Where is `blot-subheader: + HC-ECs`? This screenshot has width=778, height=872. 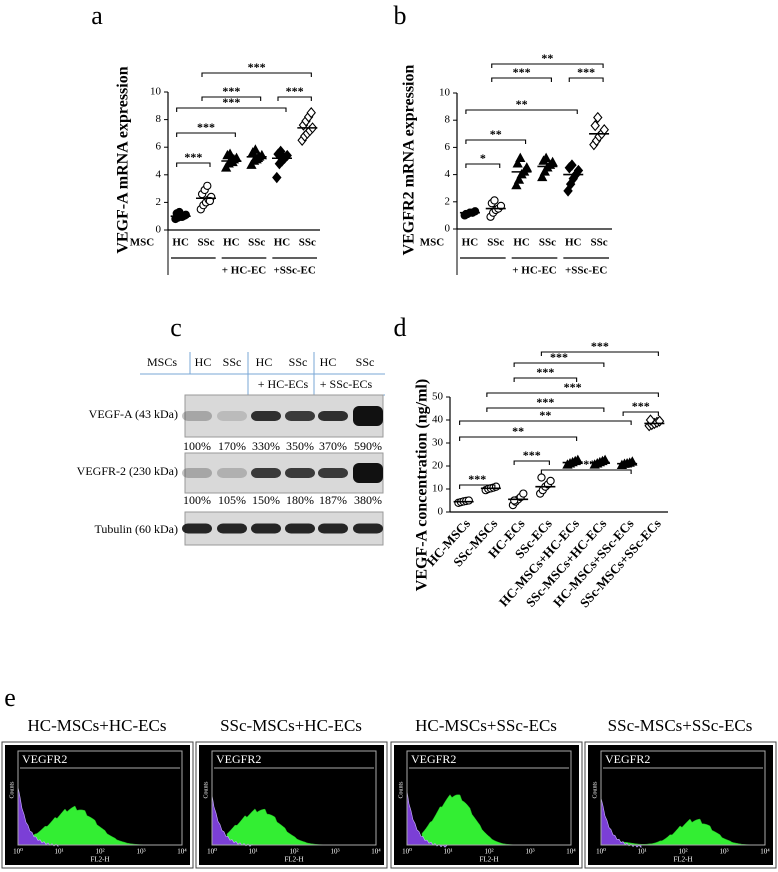
blot-subheader: + HC-ECs is located at coordinates (283, 384).